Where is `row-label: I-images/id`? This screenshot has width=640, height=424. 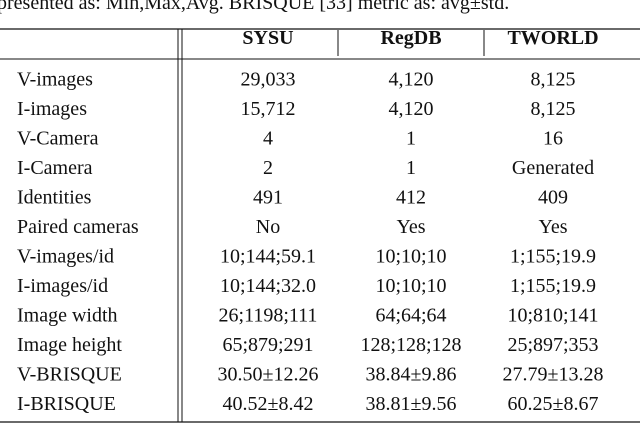
row-label: I-images/id is located at coordinates (62, 286).